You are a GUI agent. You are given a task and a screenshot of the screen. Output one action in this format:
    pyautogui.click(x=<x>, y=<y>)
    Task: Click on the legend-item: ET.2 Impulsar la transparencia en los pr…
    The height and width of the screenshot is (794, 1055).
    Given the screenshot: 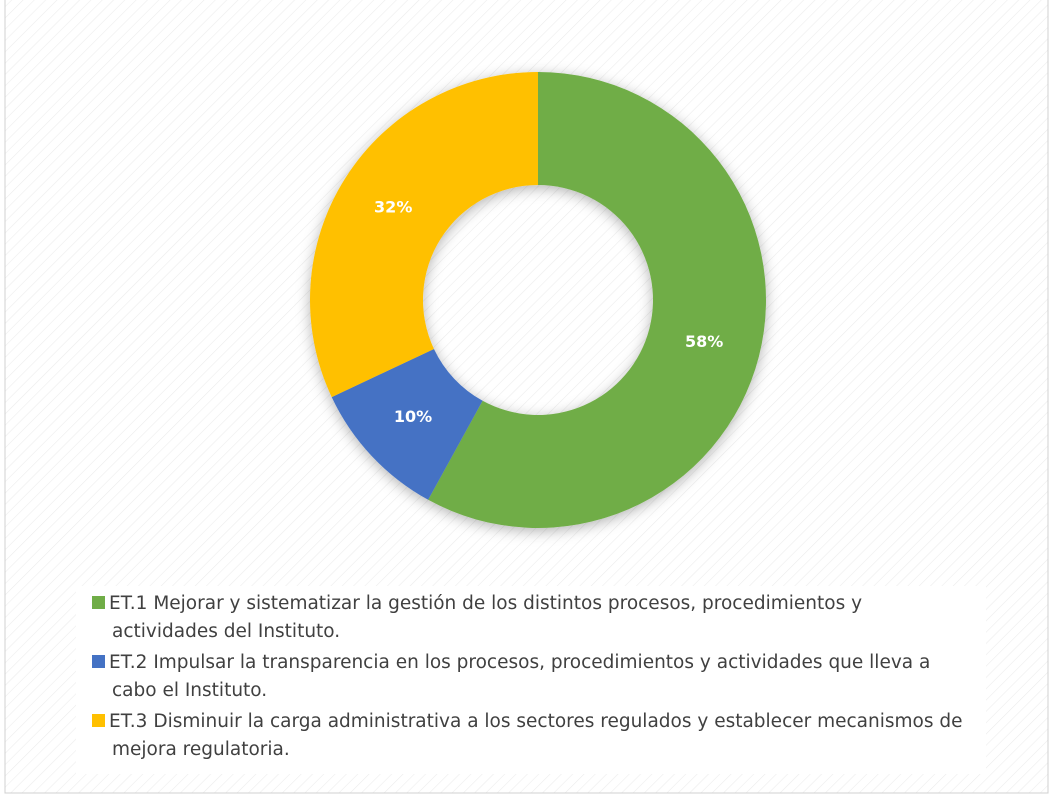 What is the action you would take?
    pyautogui.click(x=531, y=677)
    